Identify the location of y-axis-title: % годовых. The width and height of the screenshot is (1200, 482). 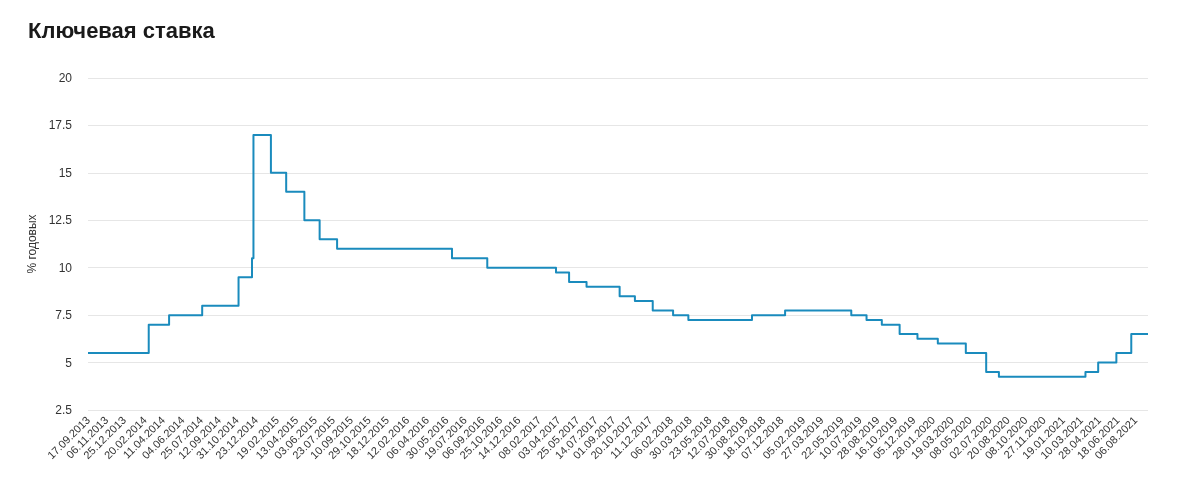
(31, 244).